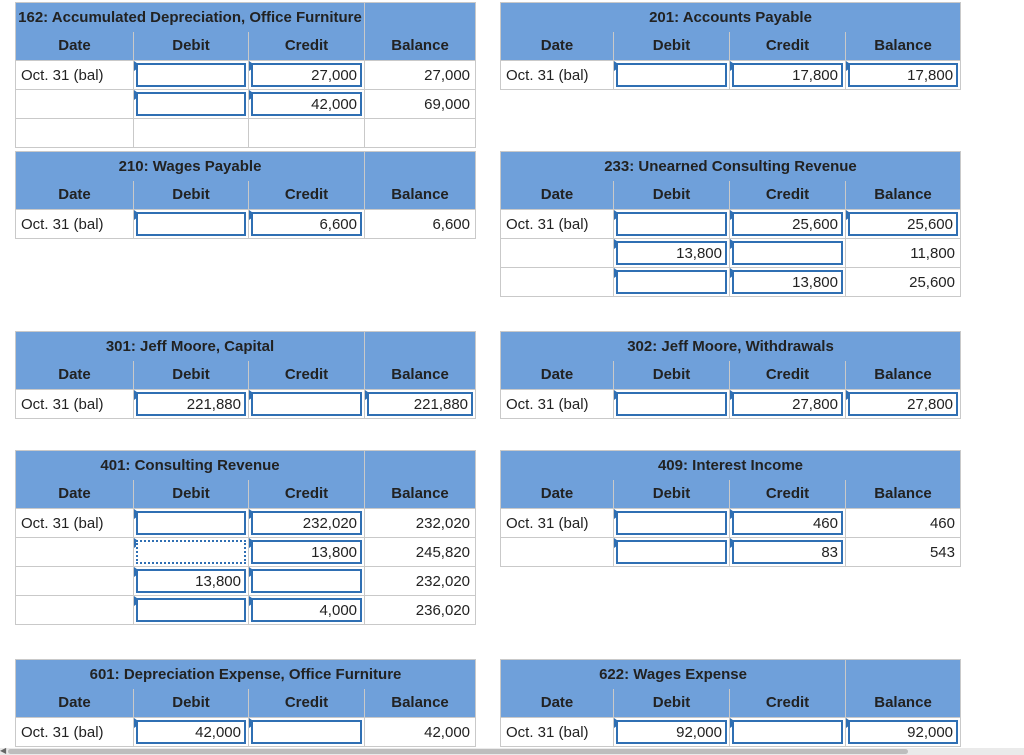  What do you see at coordinates (903, 552) in the screenshot?
I see `balance-cell: 543` at bounding box center [903, 552].